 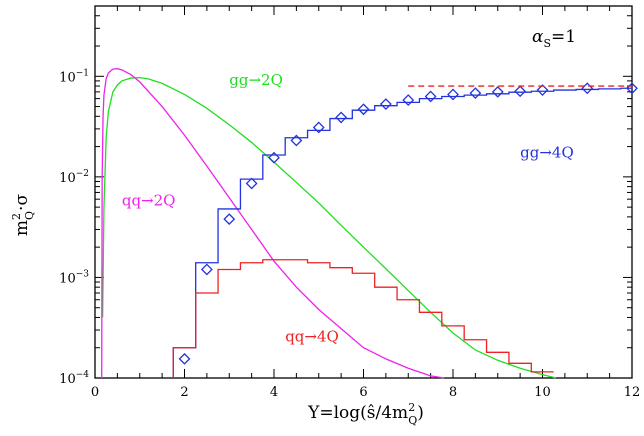 What do you see at coordinates (95, 392) in the screenshot?
I see `x-tick-label: 0` at bounding box center [95, 392].